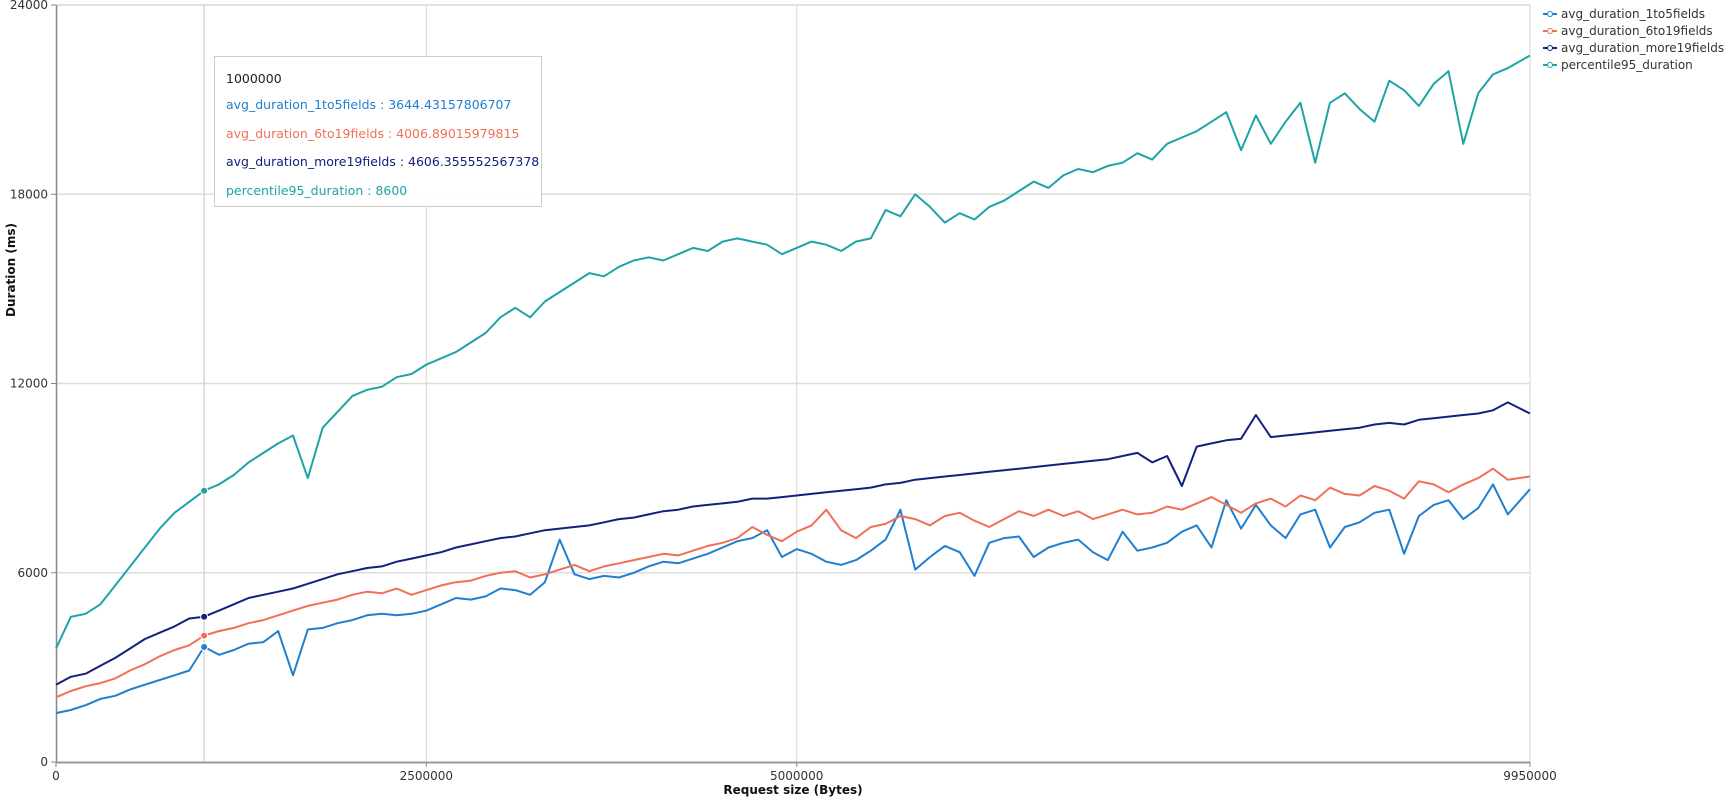  I want to click on y-tick-label: 12000, so click(29, 384).